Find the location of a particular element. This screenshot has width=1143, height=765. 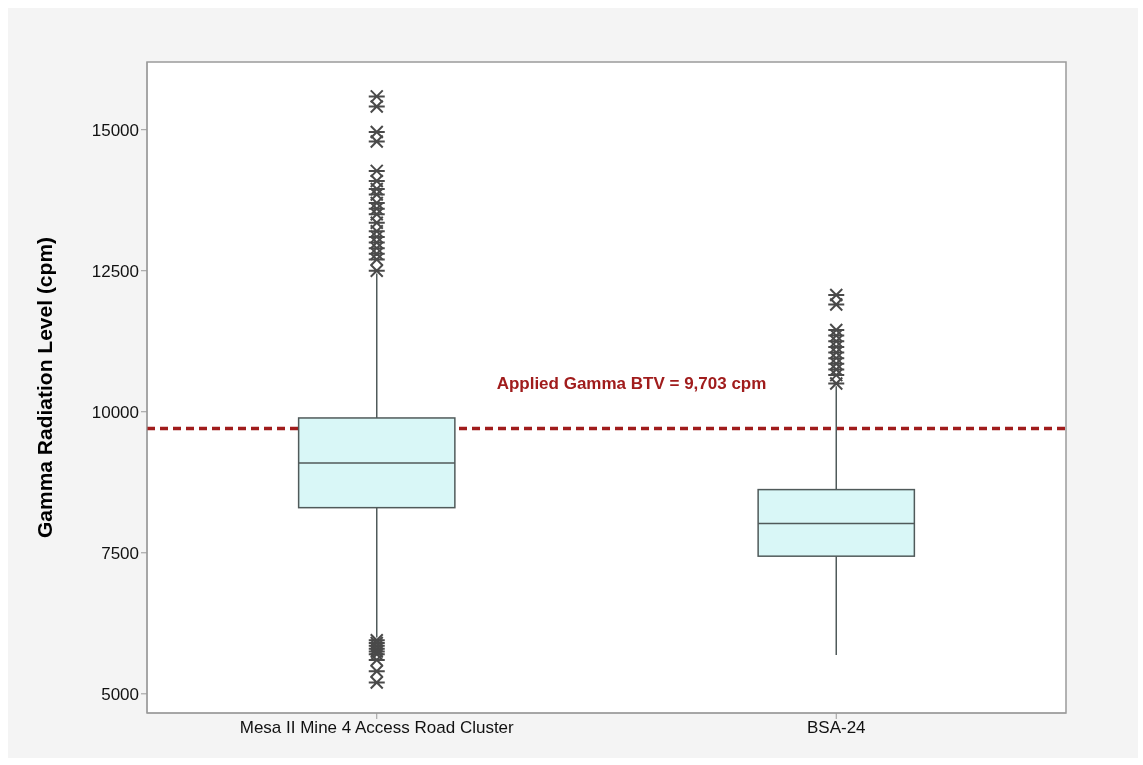

y-tick-label: 10000 is located at coordinates (115, 412).